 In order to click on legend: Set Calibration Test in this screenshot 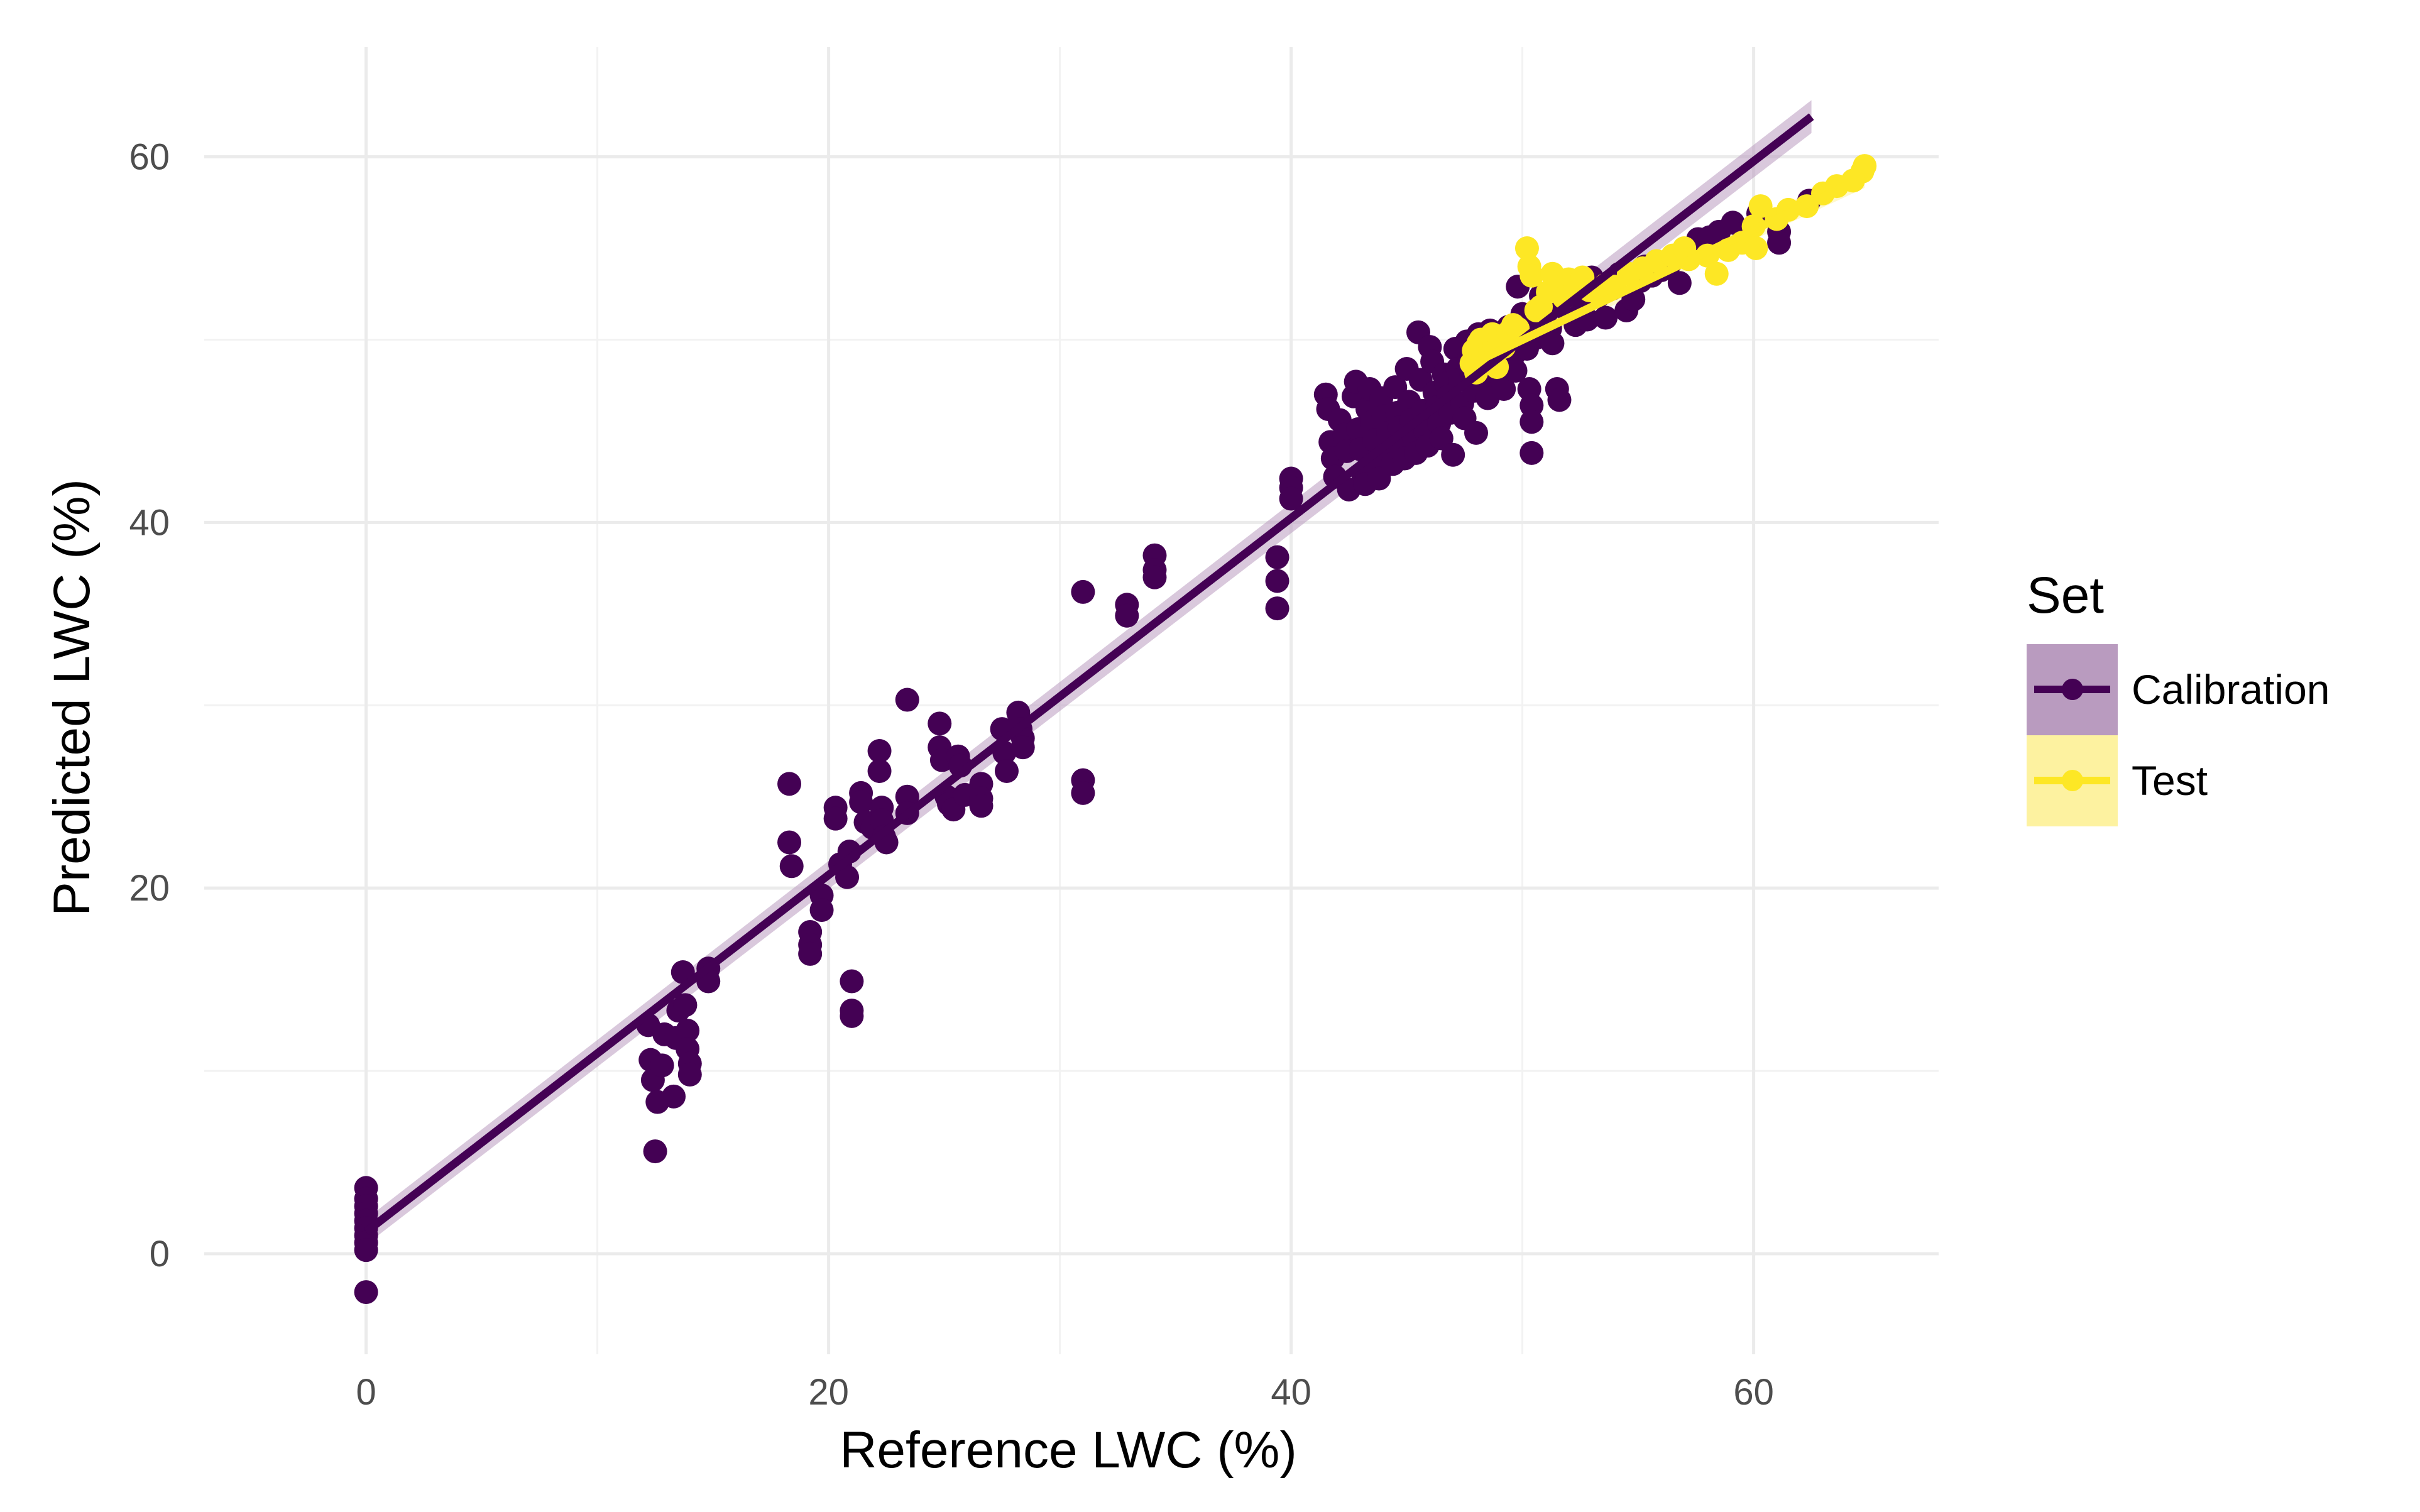, I will do `click(2178, 696)`.